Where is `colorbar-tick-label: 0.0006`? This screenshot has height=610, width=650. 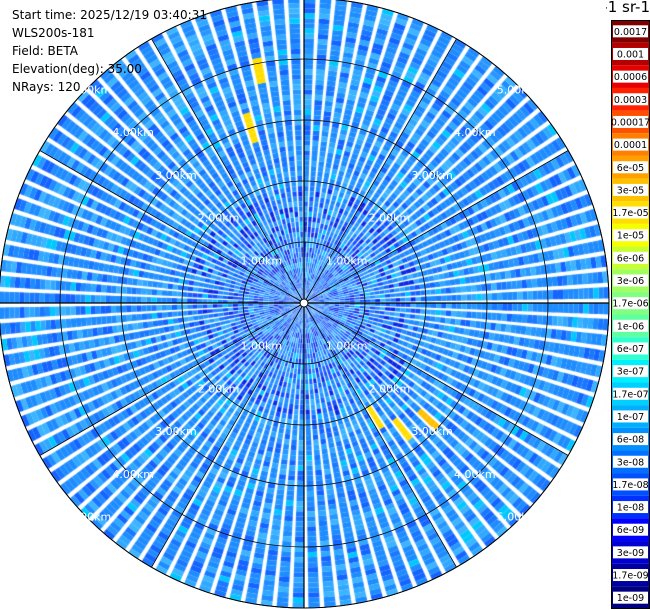 colorbar-tick-label: 0.0006 is located at coordinates (630, 77).